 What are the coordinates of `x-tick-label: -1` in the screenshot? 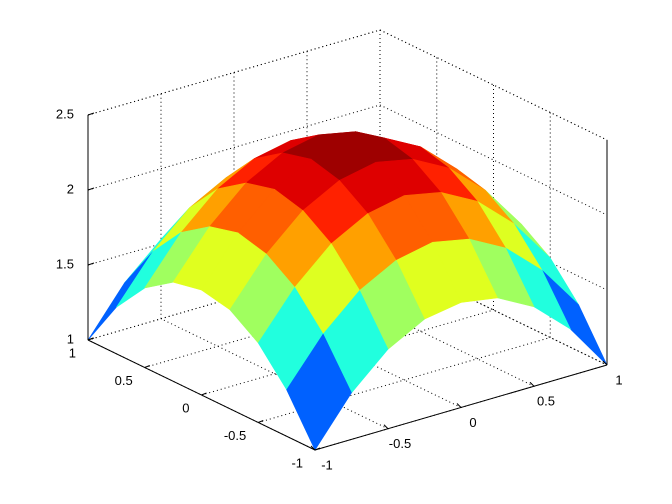 It's located at (327, 464).